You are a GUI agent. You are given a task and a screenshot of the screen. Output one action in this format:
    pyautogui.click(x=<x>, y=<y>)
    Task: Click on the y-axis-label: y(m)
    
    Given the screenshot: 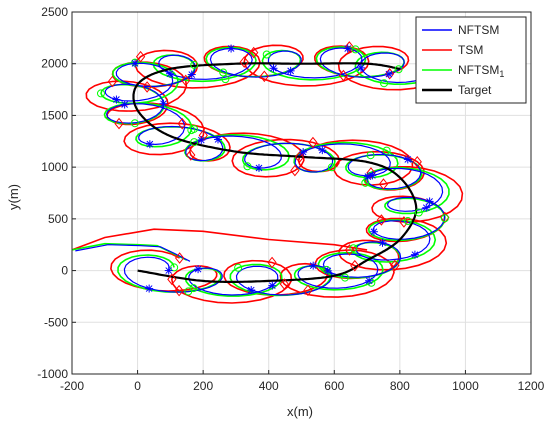 What is the action you would take?
    pyautogui.click(x=13, y=197)
    